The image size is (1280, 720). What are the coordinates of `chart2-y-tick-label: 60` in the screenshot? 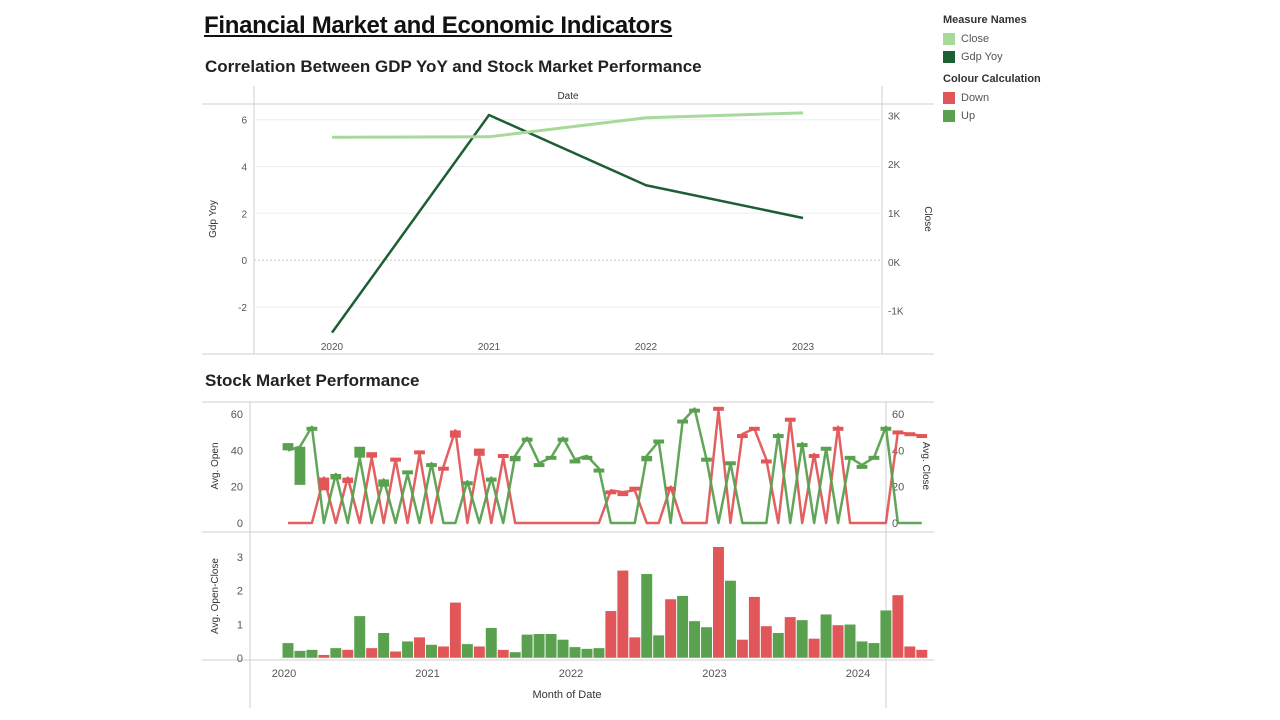 It's located at (237, 415).